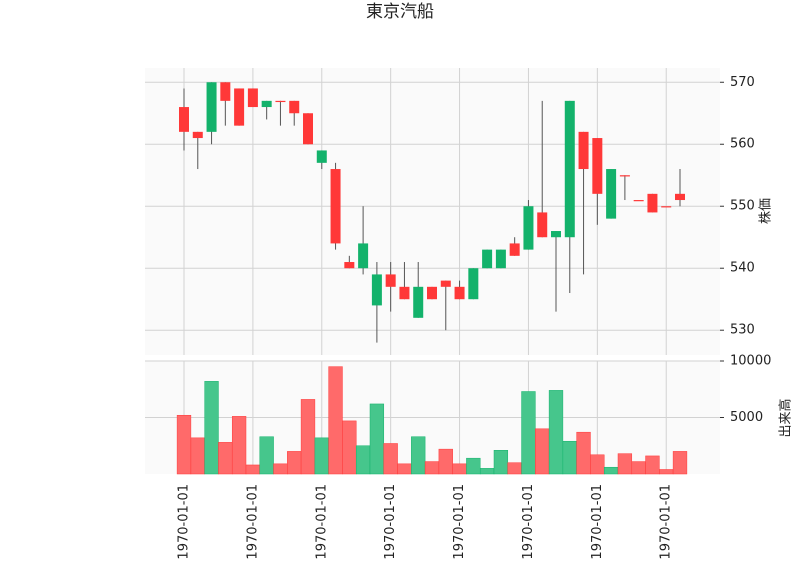  What do you see at coordinates (746, 417) in the screenshot?
I see `y2-tick-label: 5000` at bounding box center [746, 417].